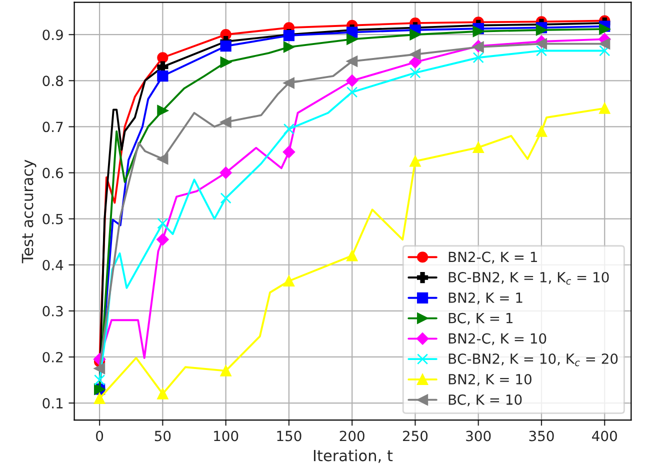 Image resolution: width=646 pixels, height=472 pixels. Describe the element at coordinates (478, 436) in the screenshot. I see `x-tick-label: 300` at that location.